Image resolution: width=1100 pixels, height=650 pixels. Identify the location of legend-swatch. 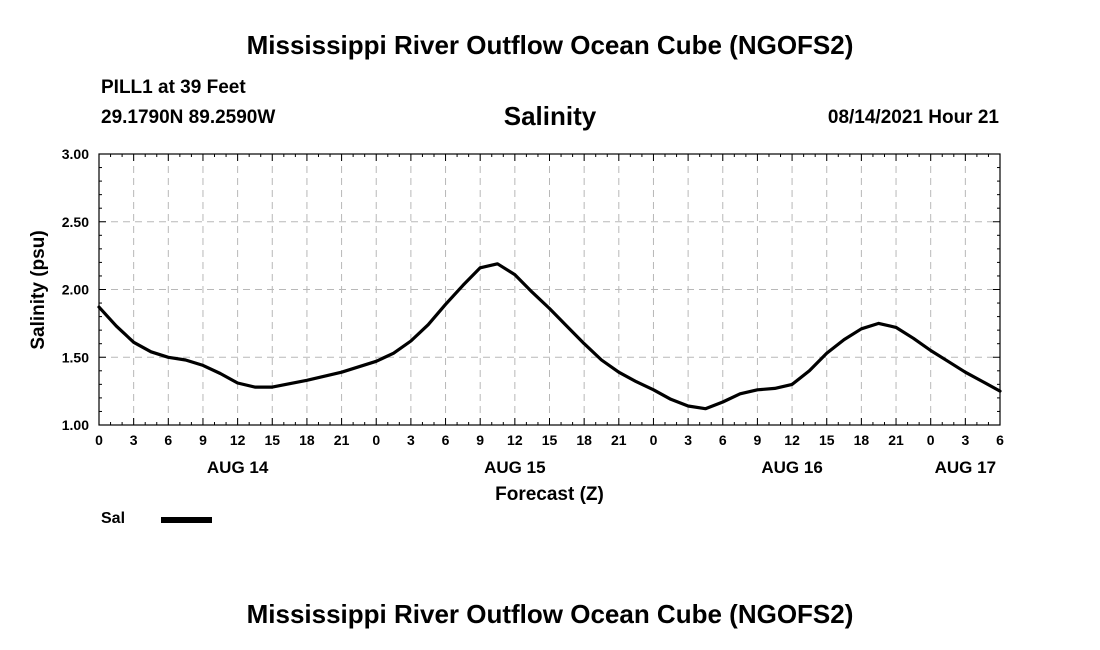
(186, 520).